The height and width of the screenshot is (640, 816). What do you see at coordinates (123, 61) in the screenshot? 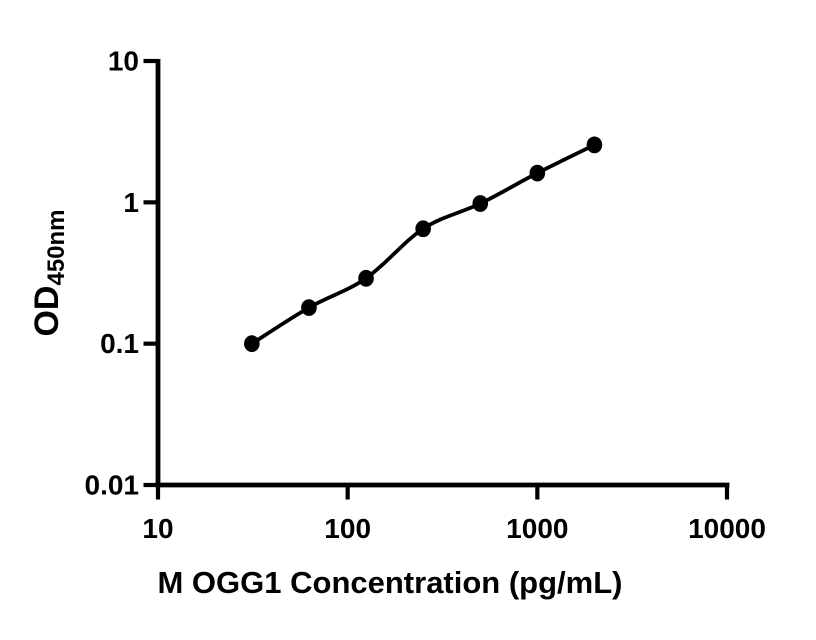
I see `y-tick-label: 10` at bounding box center [123, 61].